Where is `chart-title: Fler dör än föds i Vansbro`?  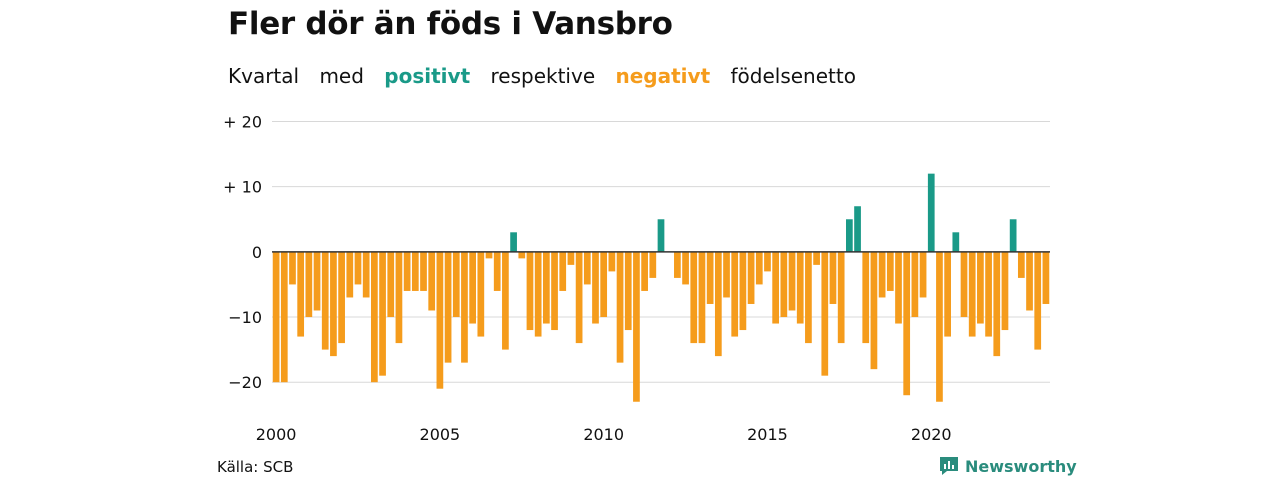
chart-title: Fler dör än föds i Vansbro is located at coordinates (450, 24).